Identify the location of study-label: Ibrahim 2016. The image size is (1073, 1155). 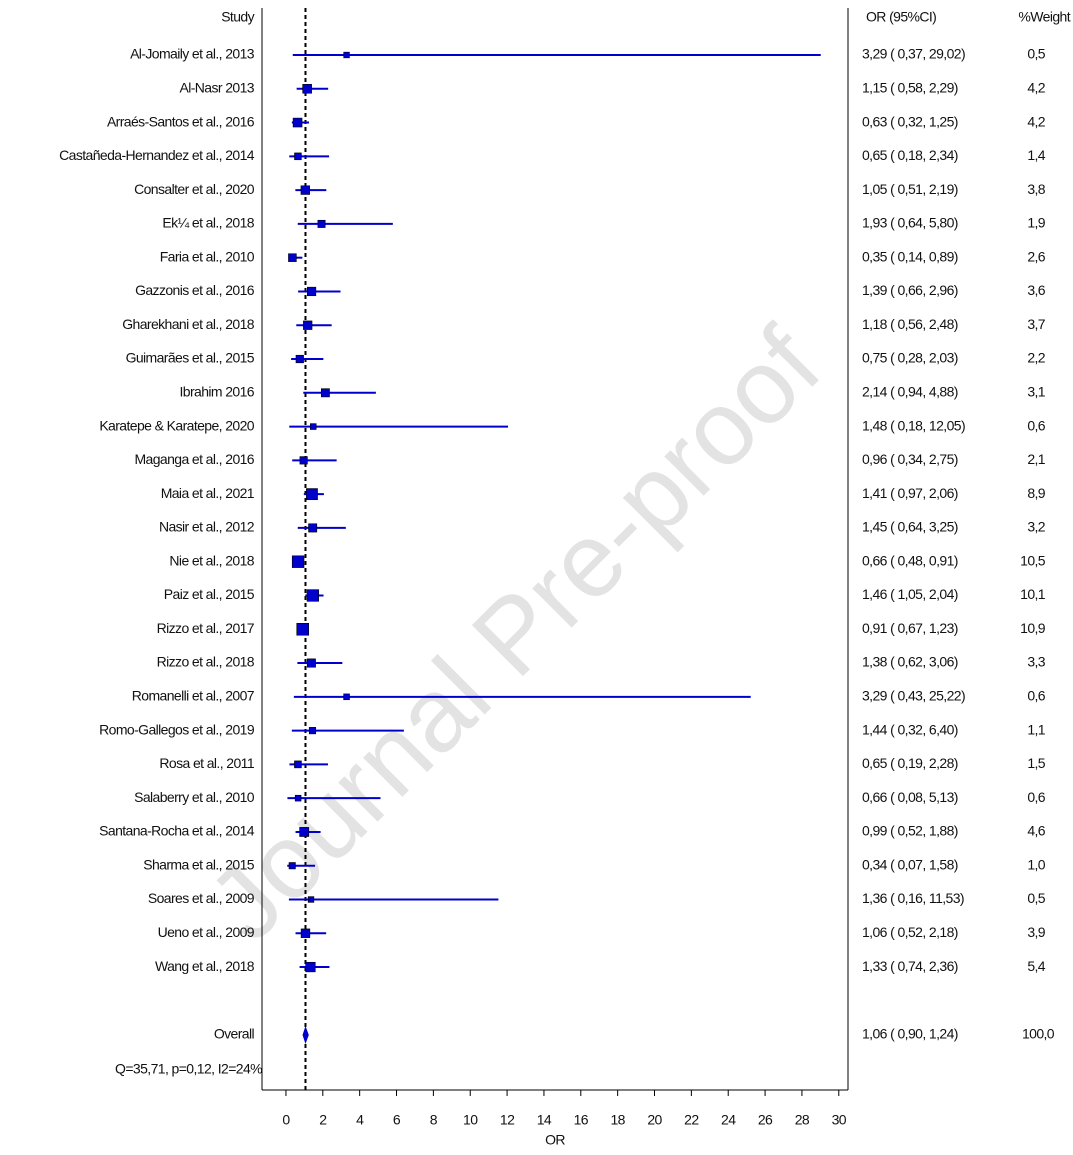
(216, 392).